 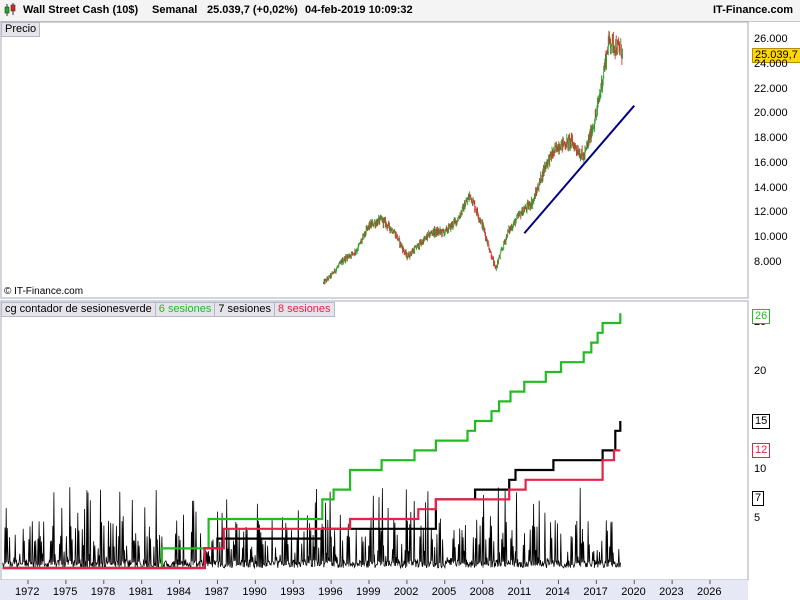 I want to click on indicator-y-tick: 20, so click(x=760, y=371).